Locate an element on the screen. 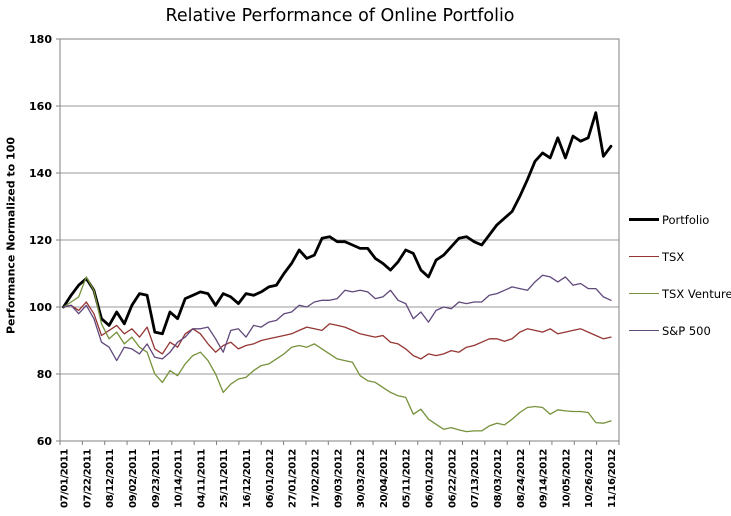 Image resolution: width=731 pixels, height=516 pixels. legend-item-s-p-500: S&P 500 is located at coordinates (680, 330).